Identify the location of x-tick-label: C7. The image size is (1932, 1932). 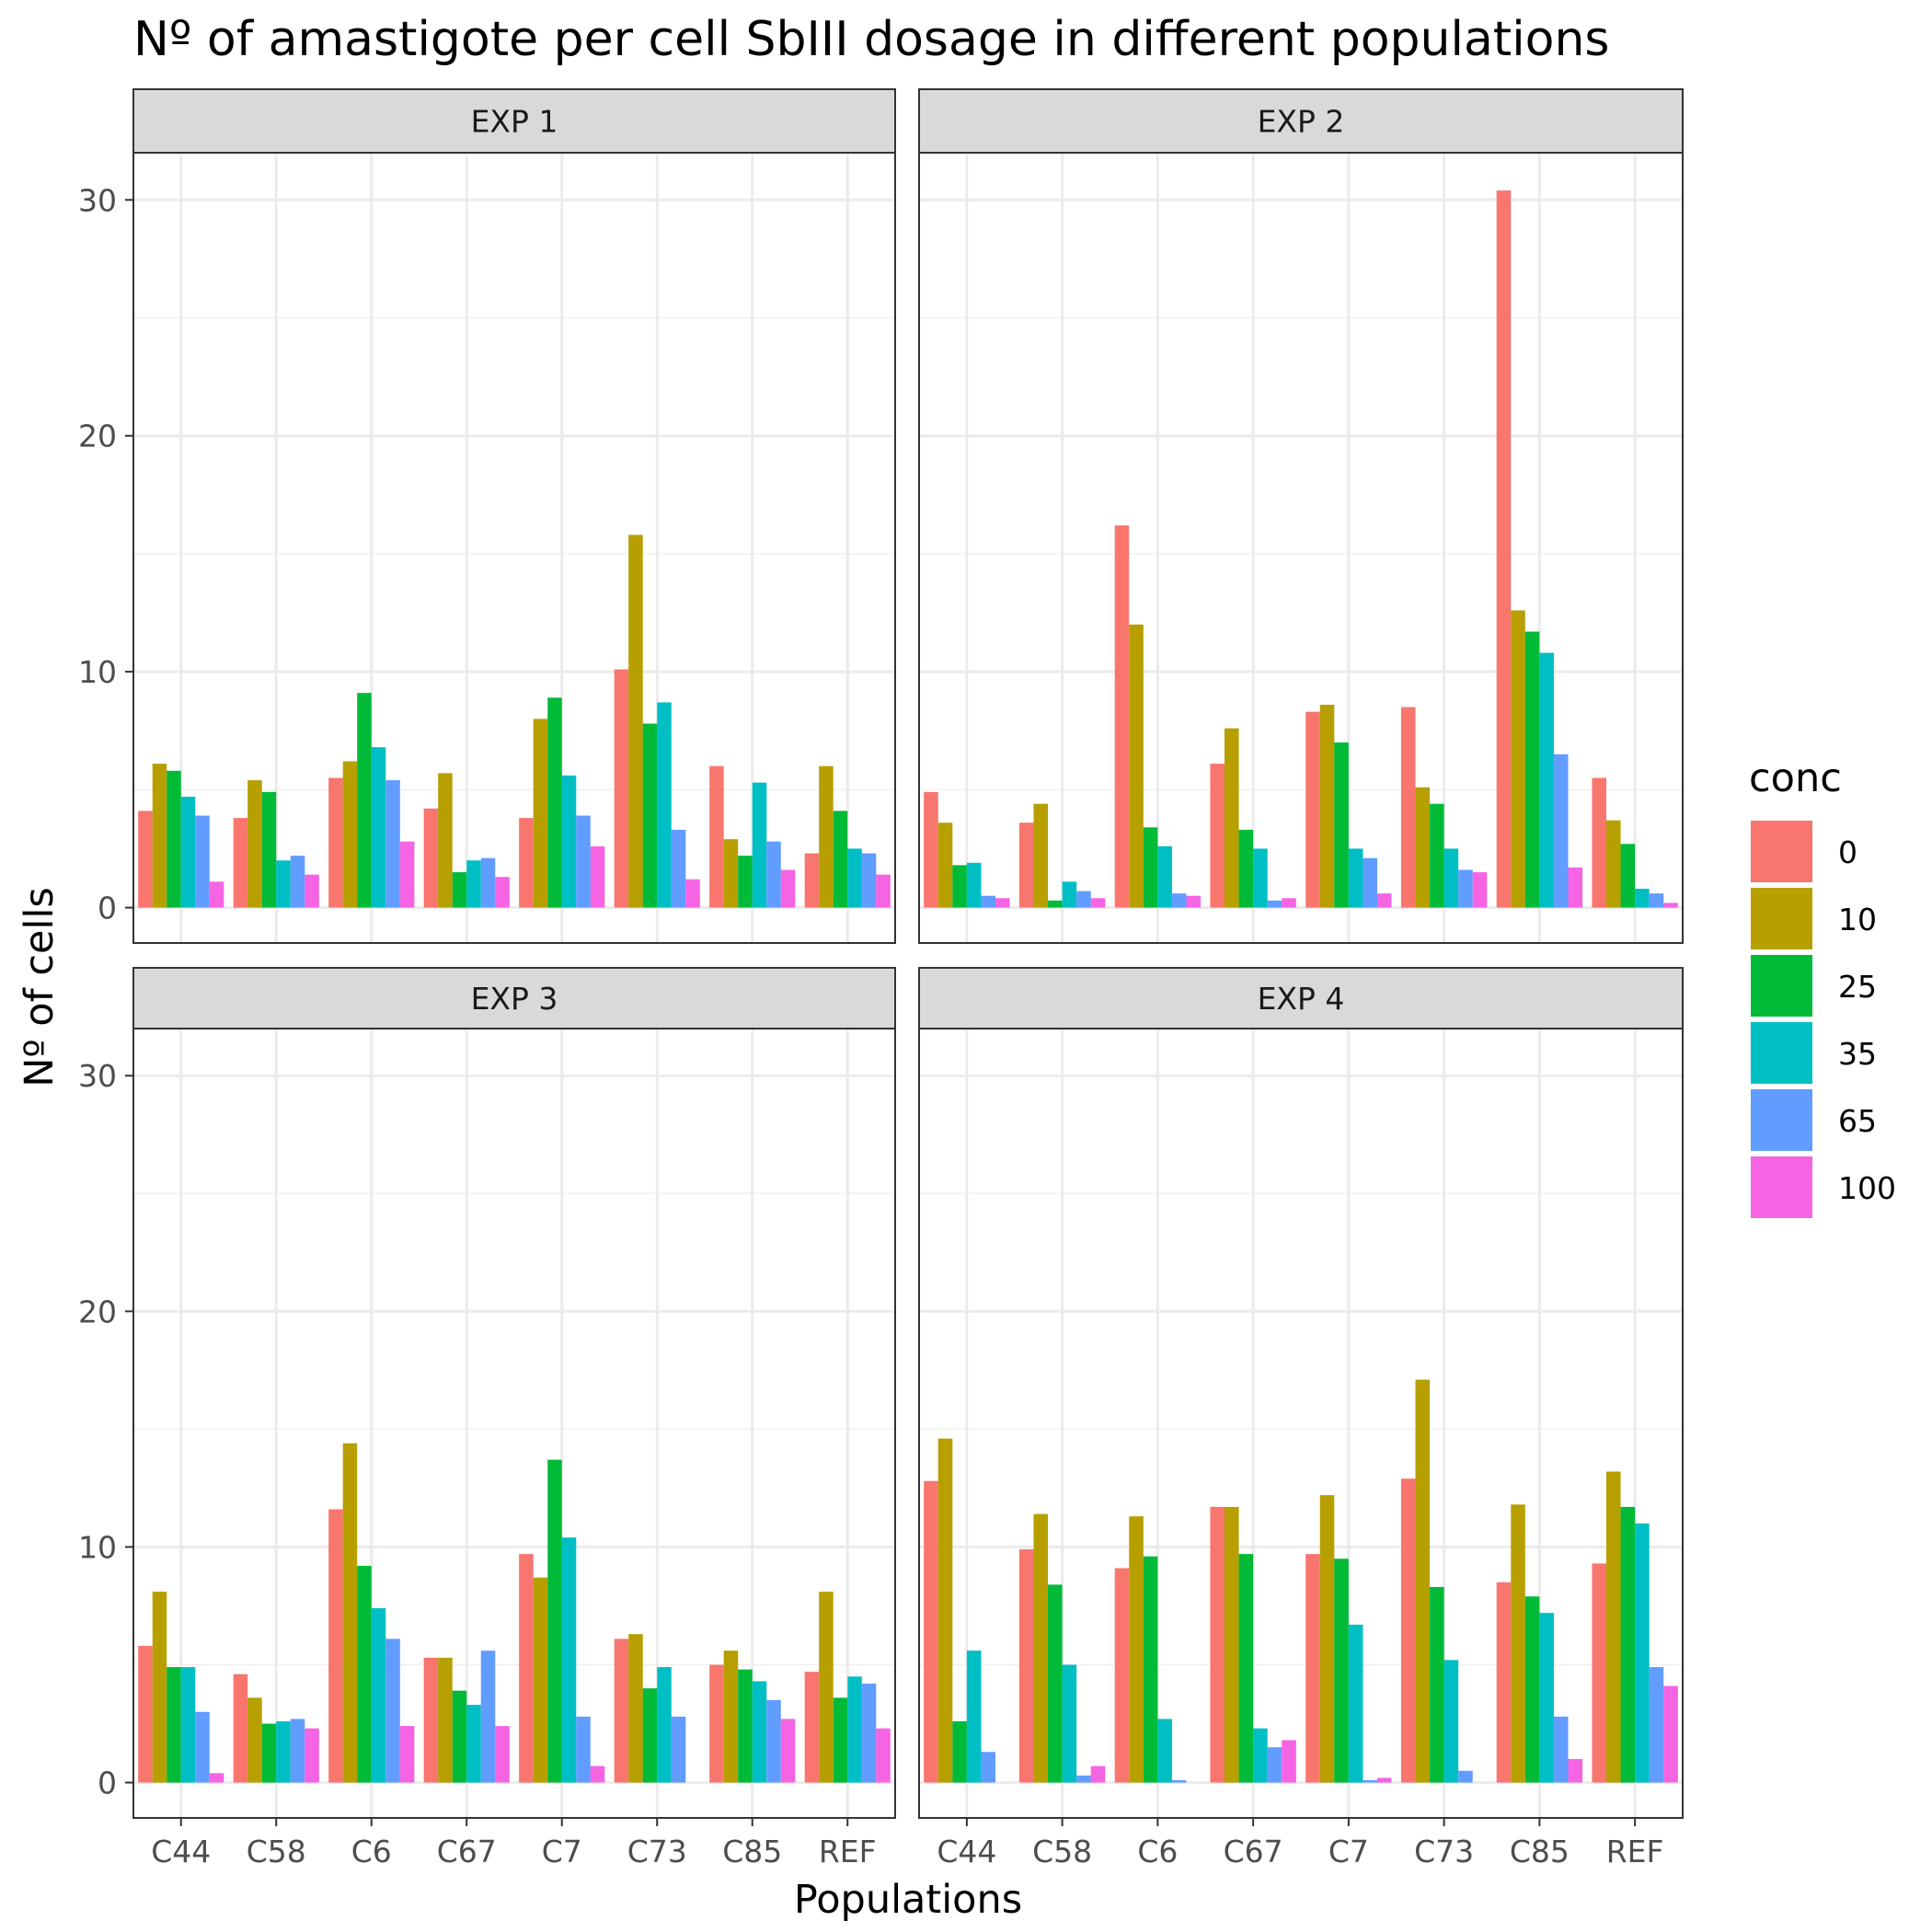
(562, 1851).